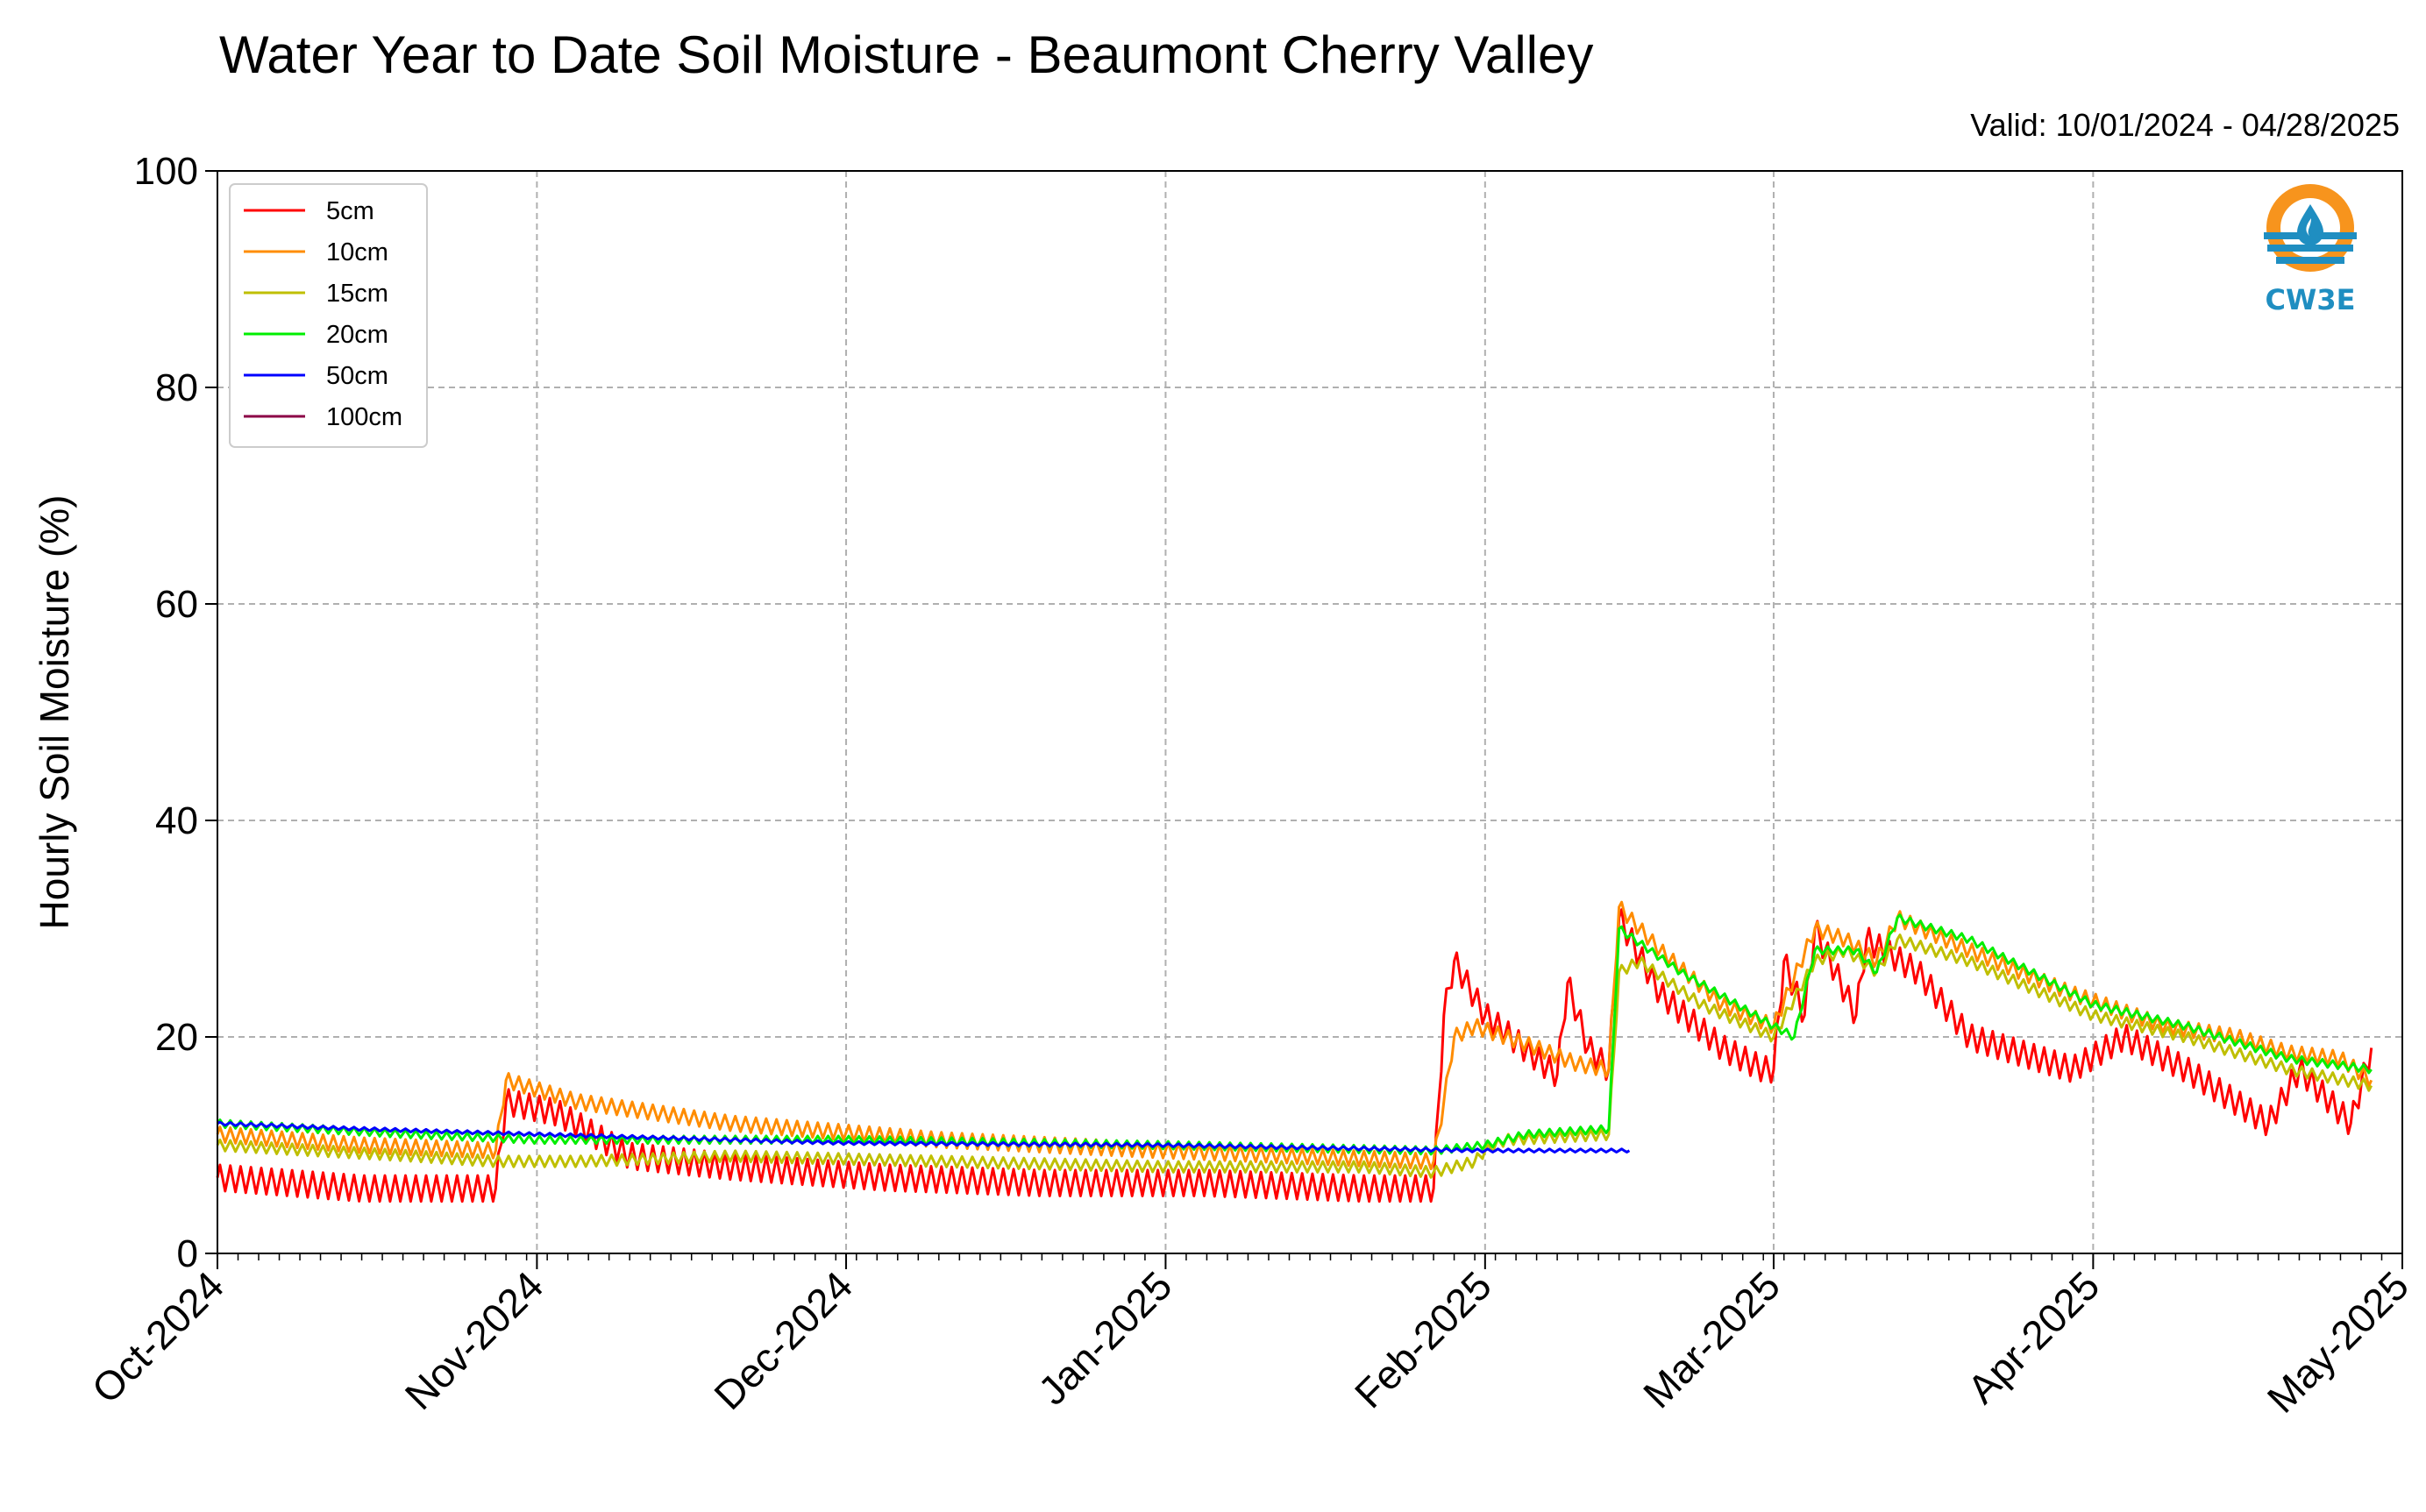  I want to click on legend: 5cm 10cm 15cm 20cm 50cm 100cm, so click(328, 315).